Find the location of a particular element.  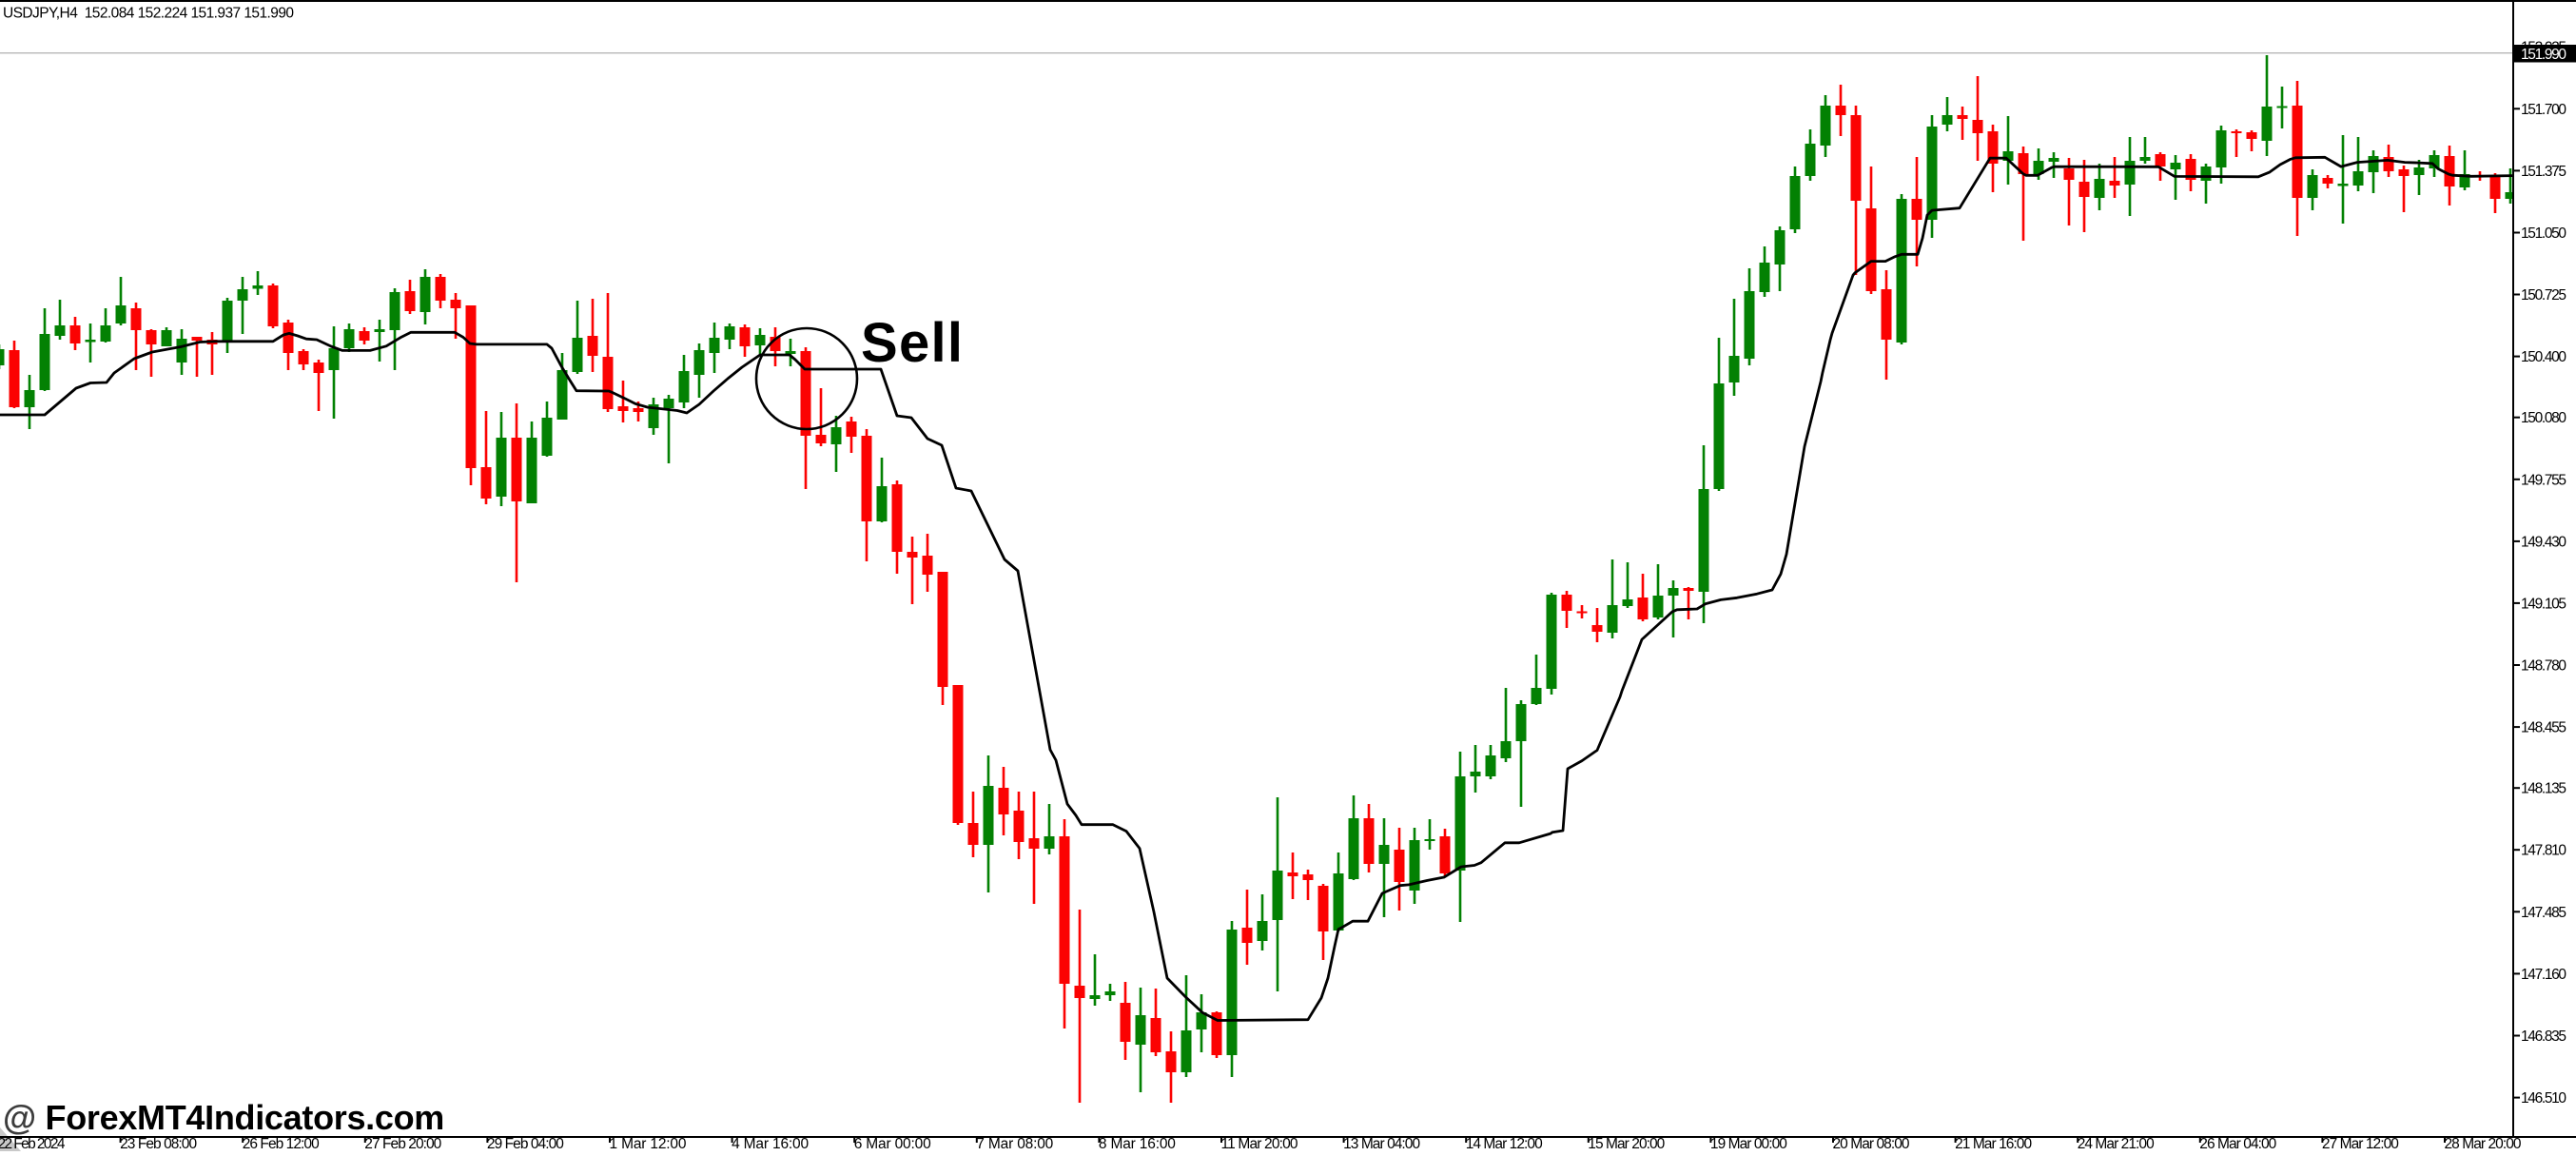

svg-text: 149.430 is located at coordinates (2544, 542).